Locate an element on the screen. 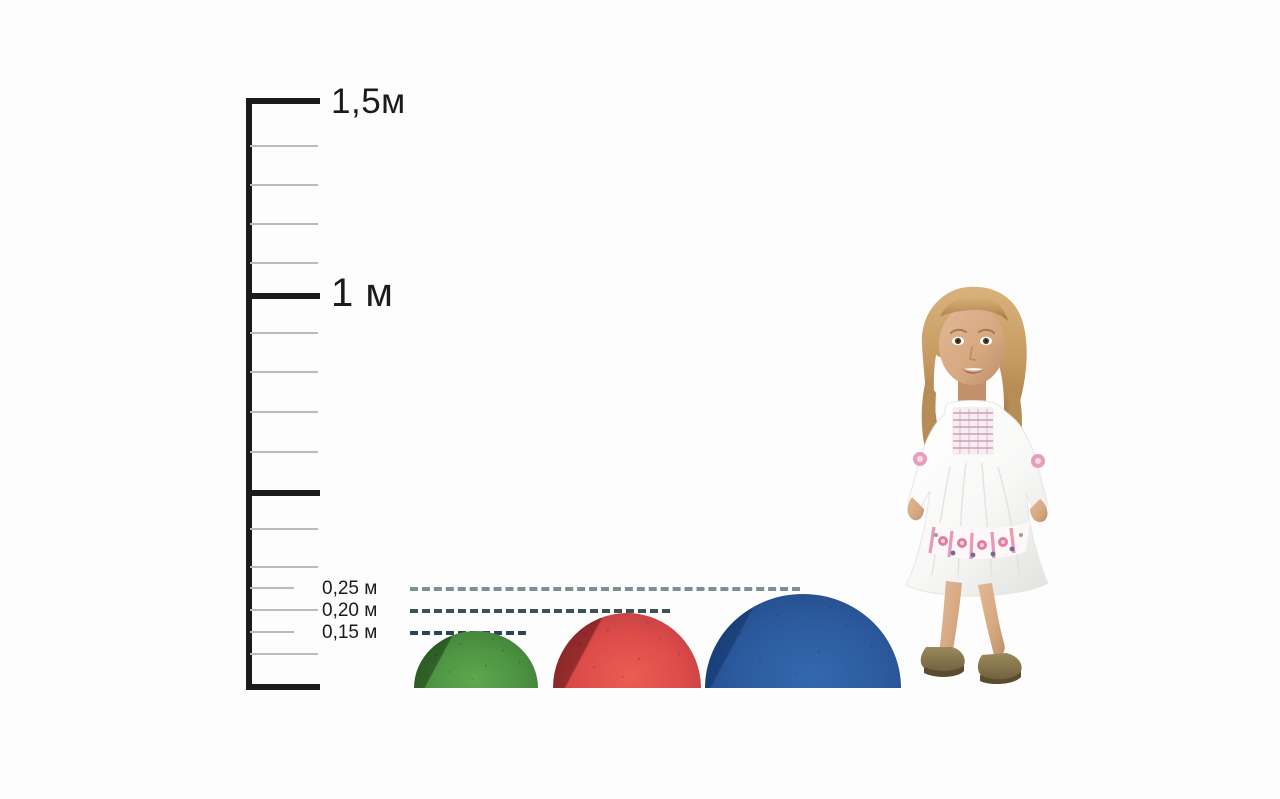  child-figure is located at coordinates (994, 485).